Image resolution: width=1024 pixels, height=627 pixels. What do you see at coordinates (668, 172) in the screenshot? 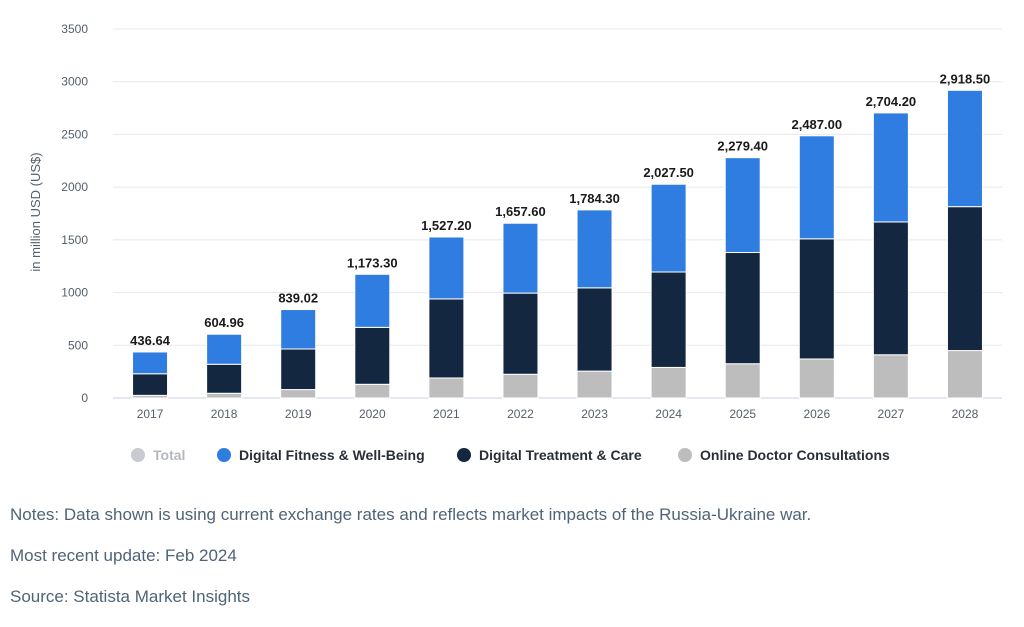
I see `total-data-label: 2,027.50` at bounding box center [668, 172].